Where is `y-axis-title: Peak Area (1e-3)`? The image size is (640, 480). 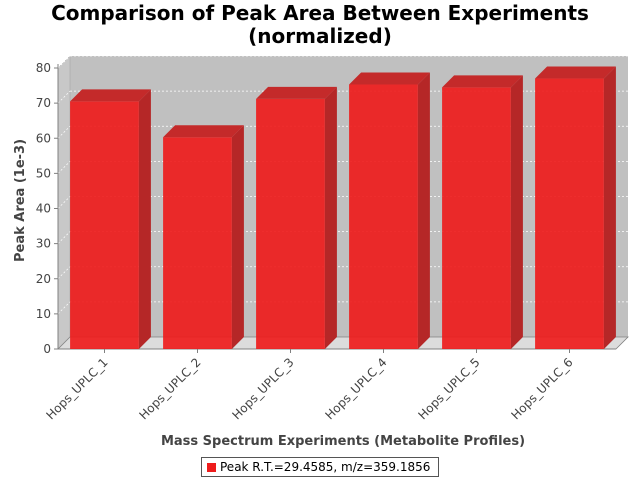
y-axis-title: Peak Area (1e-3) is located at coordinates (20, 200).